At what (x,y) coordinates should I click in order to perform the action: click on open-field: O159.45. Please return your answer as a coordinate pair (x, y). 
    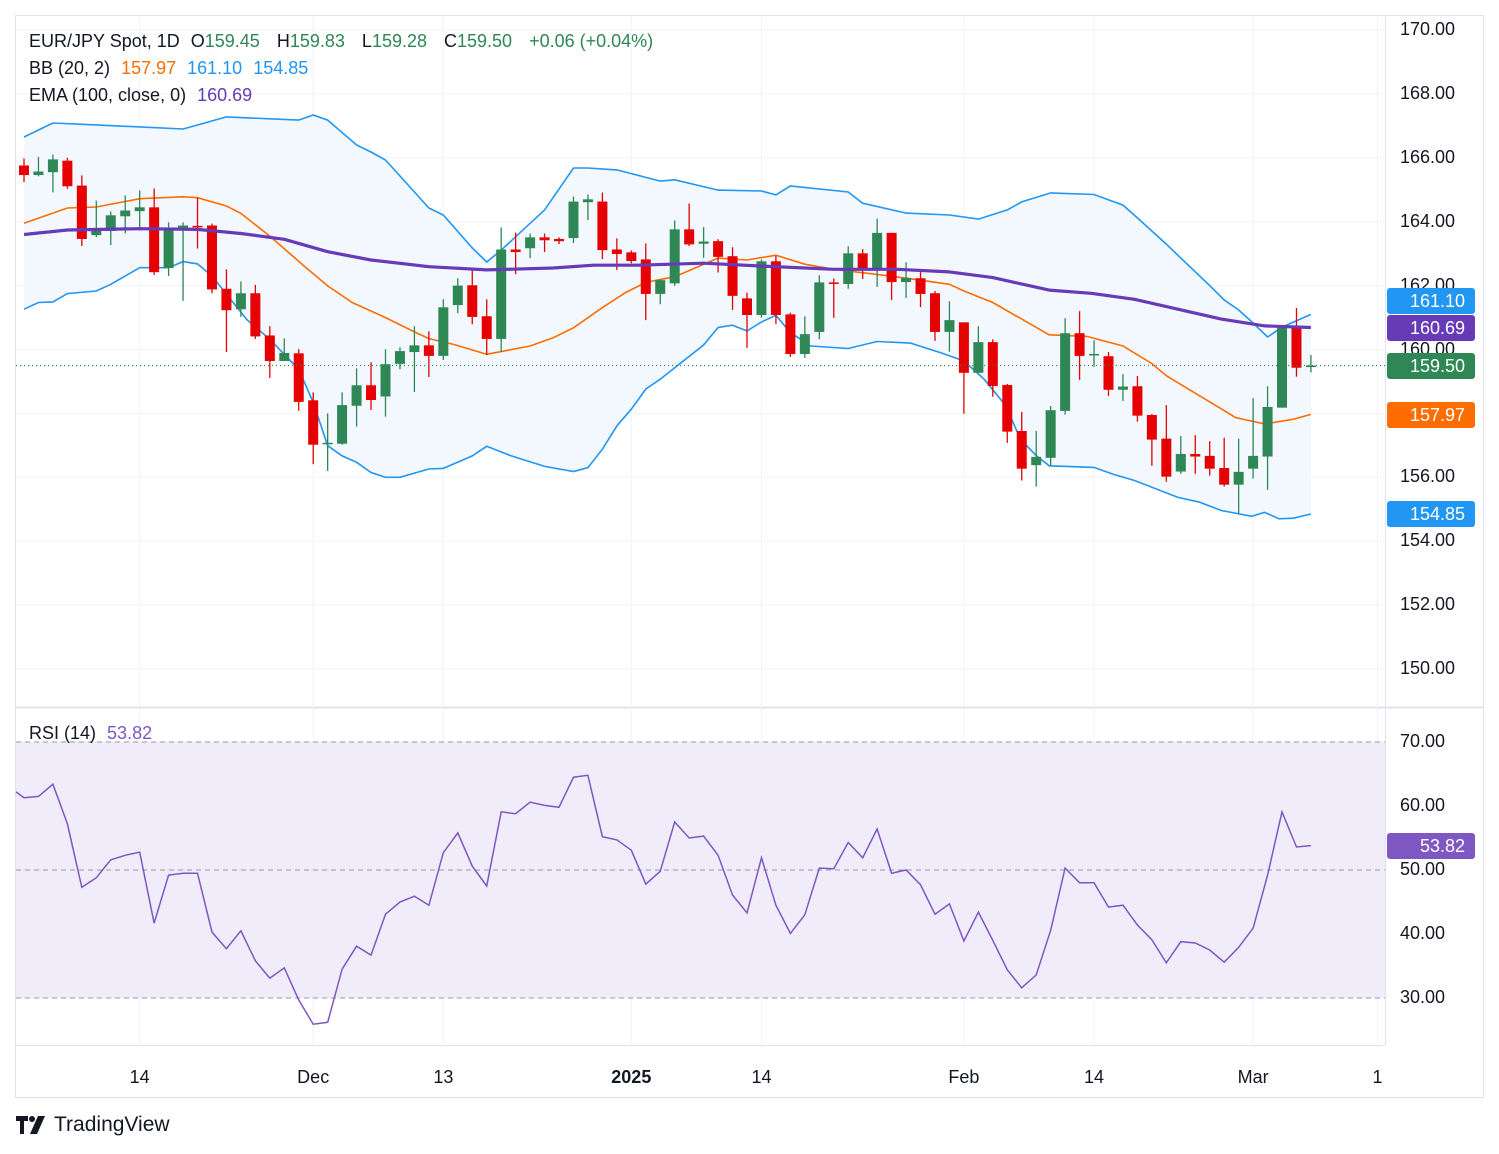
    Looking at the image, I should click on (228, 41).